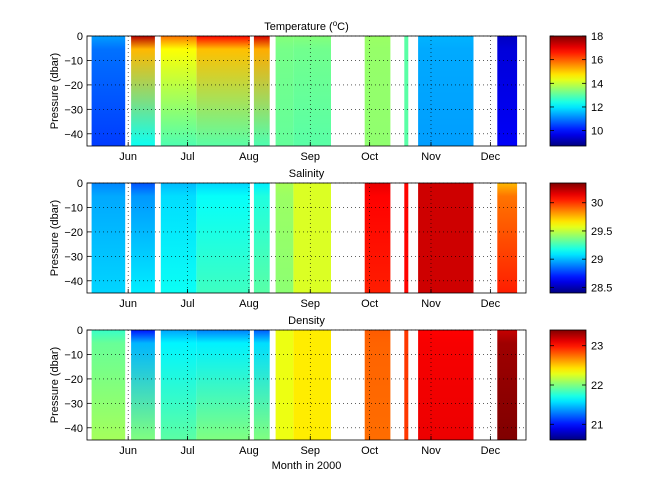 Image resolution: width=661 pixels, height=495 pixels. I want to click on colorbar: 28.5 29 29.5 30, so click(580, 238).